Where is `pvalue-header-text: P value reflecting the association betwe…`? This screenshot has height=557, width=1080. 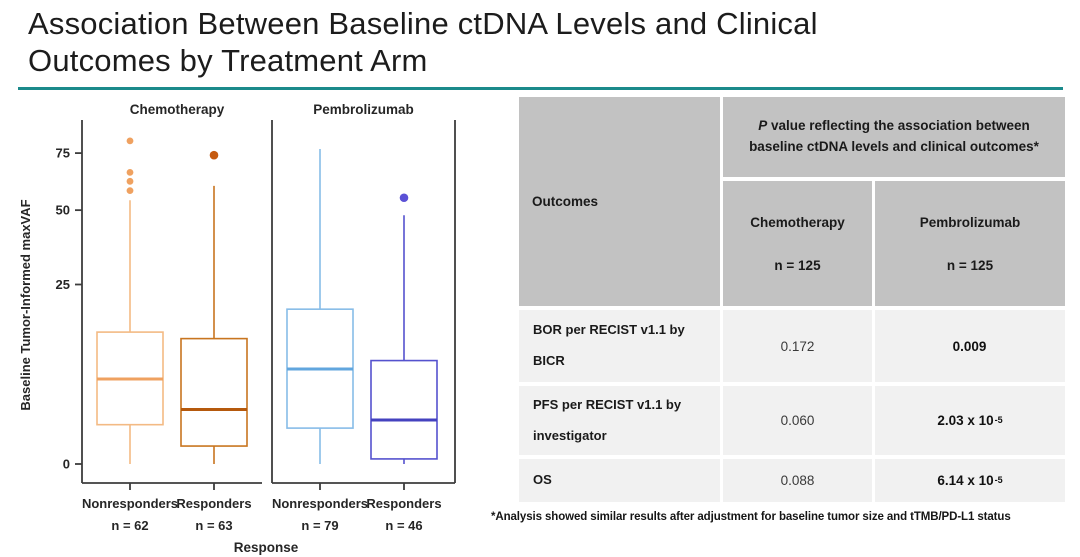 pvalue-header-text: P value reflecting the association betwe… is located at coordinates (894, 137).